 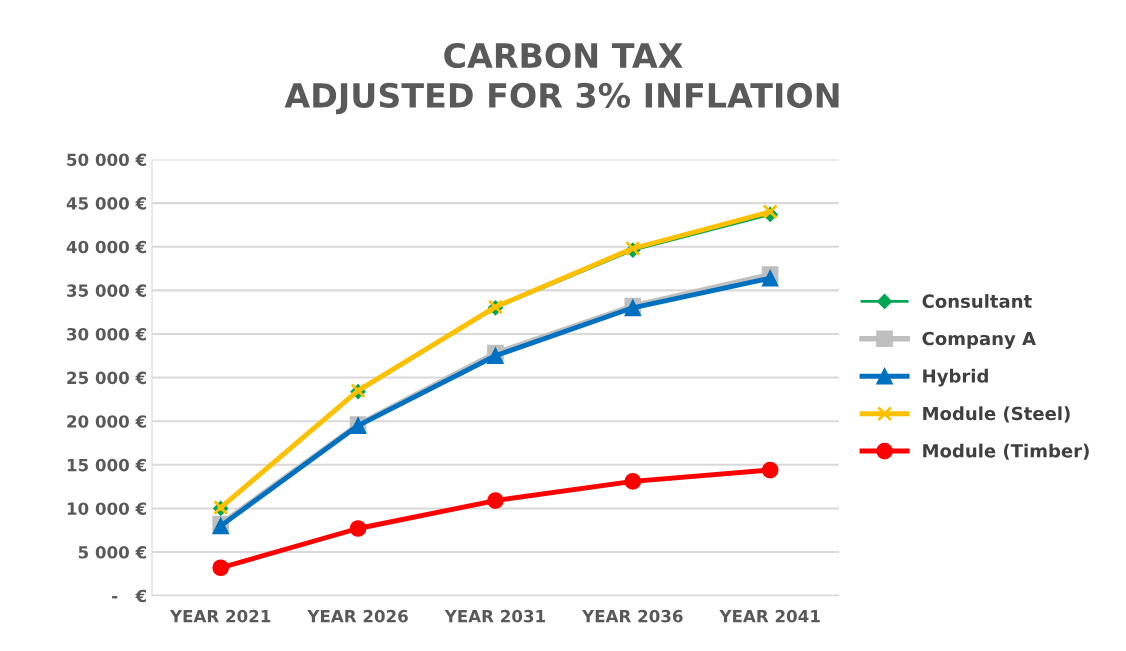 What do you see at coordinates (632, 616) in the screenshot?
I see `x-tick-label: YEAR 2036` at bounding box center [632, 616].